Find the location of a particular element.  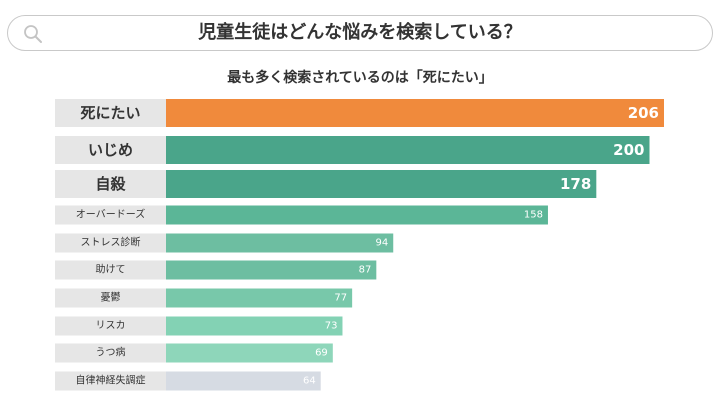

category-label: オーバードーズ is located at coordinates (110, 214).